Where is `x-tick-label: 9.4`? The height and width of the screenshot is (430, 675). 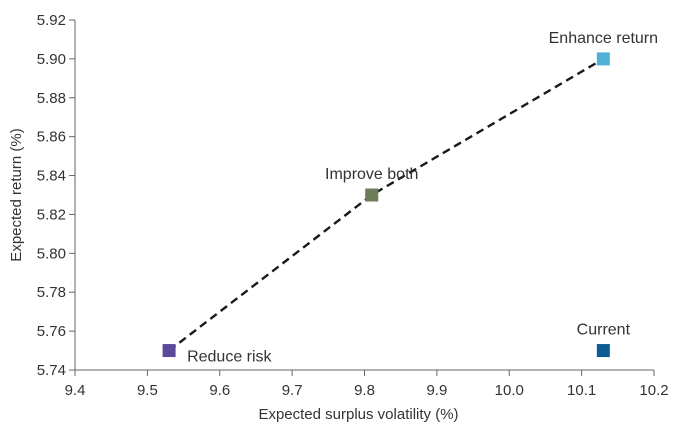 x-tick-label: 9.4 is located at coordinates (75, 390).